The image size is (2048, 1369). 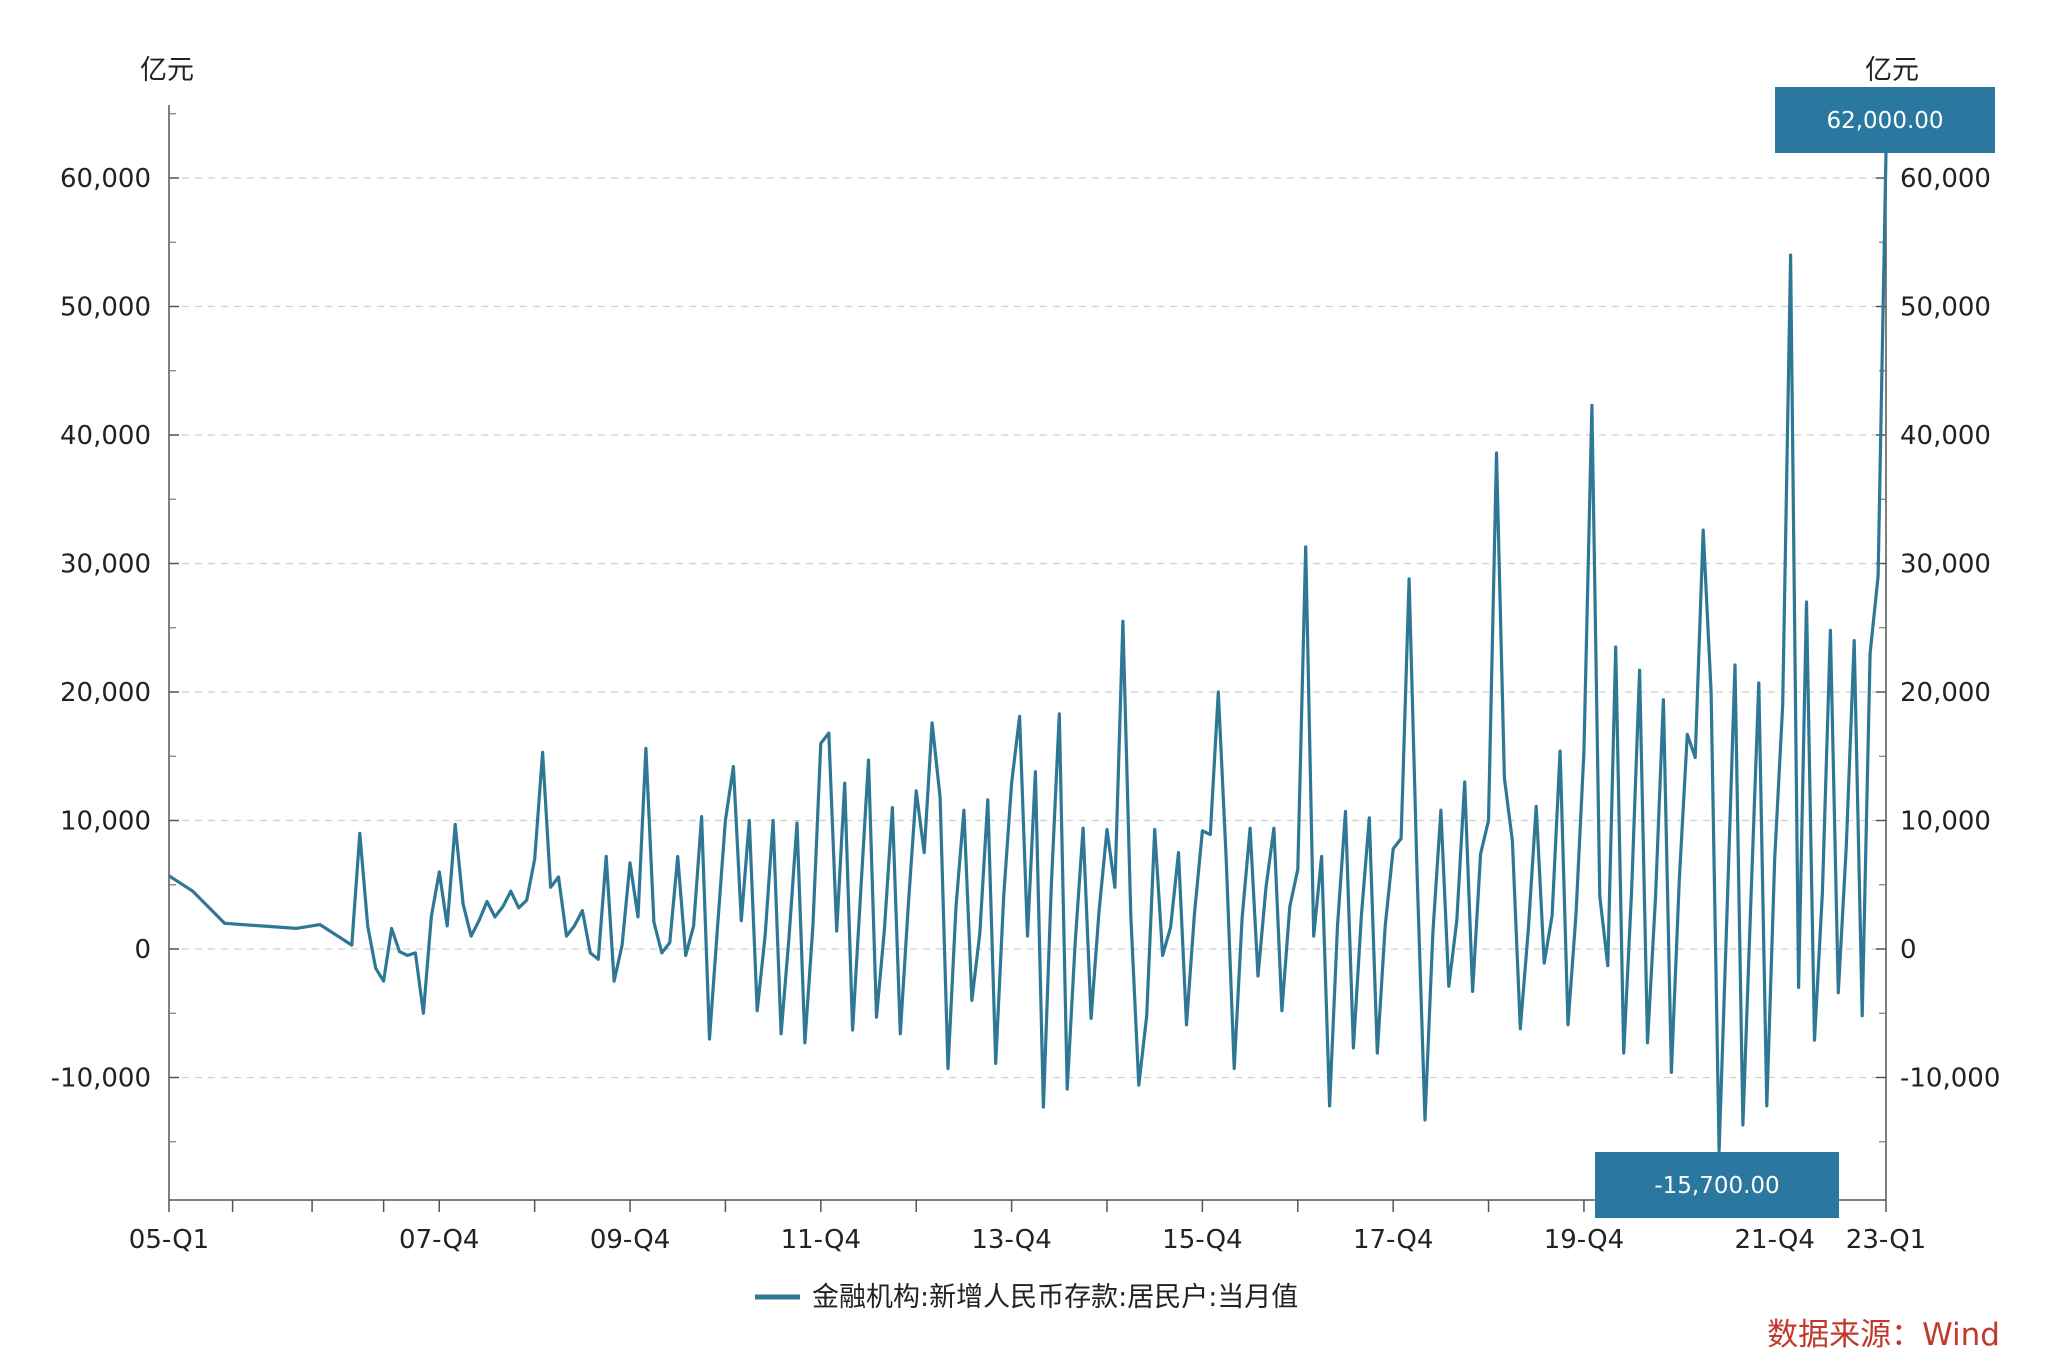 What do you see at coordinates (1945, 565) in the screenshot?
I see `y-tick-label-right: 30,000` at bounding box center [1945, 565].